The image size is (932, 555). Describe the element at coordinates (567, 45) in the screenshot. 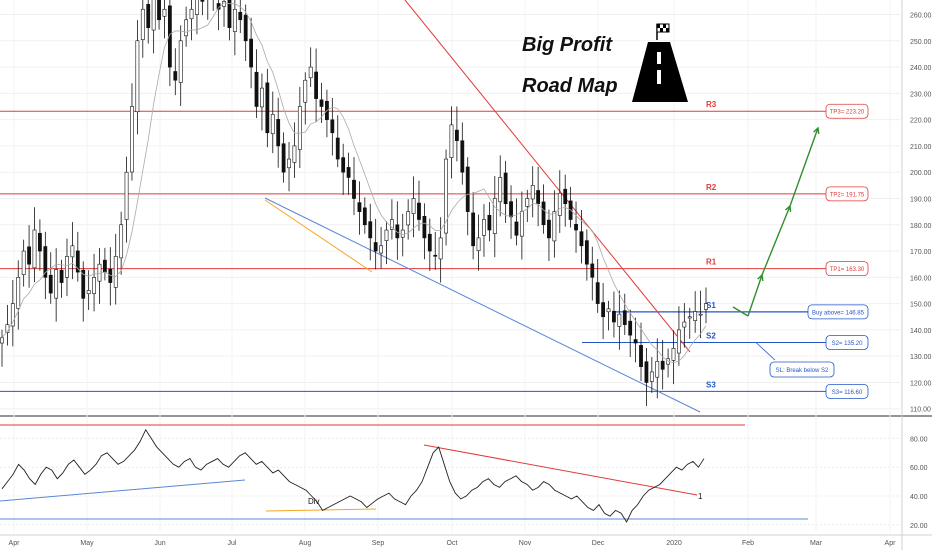

I see `chart-title: Big Profit` at that location.